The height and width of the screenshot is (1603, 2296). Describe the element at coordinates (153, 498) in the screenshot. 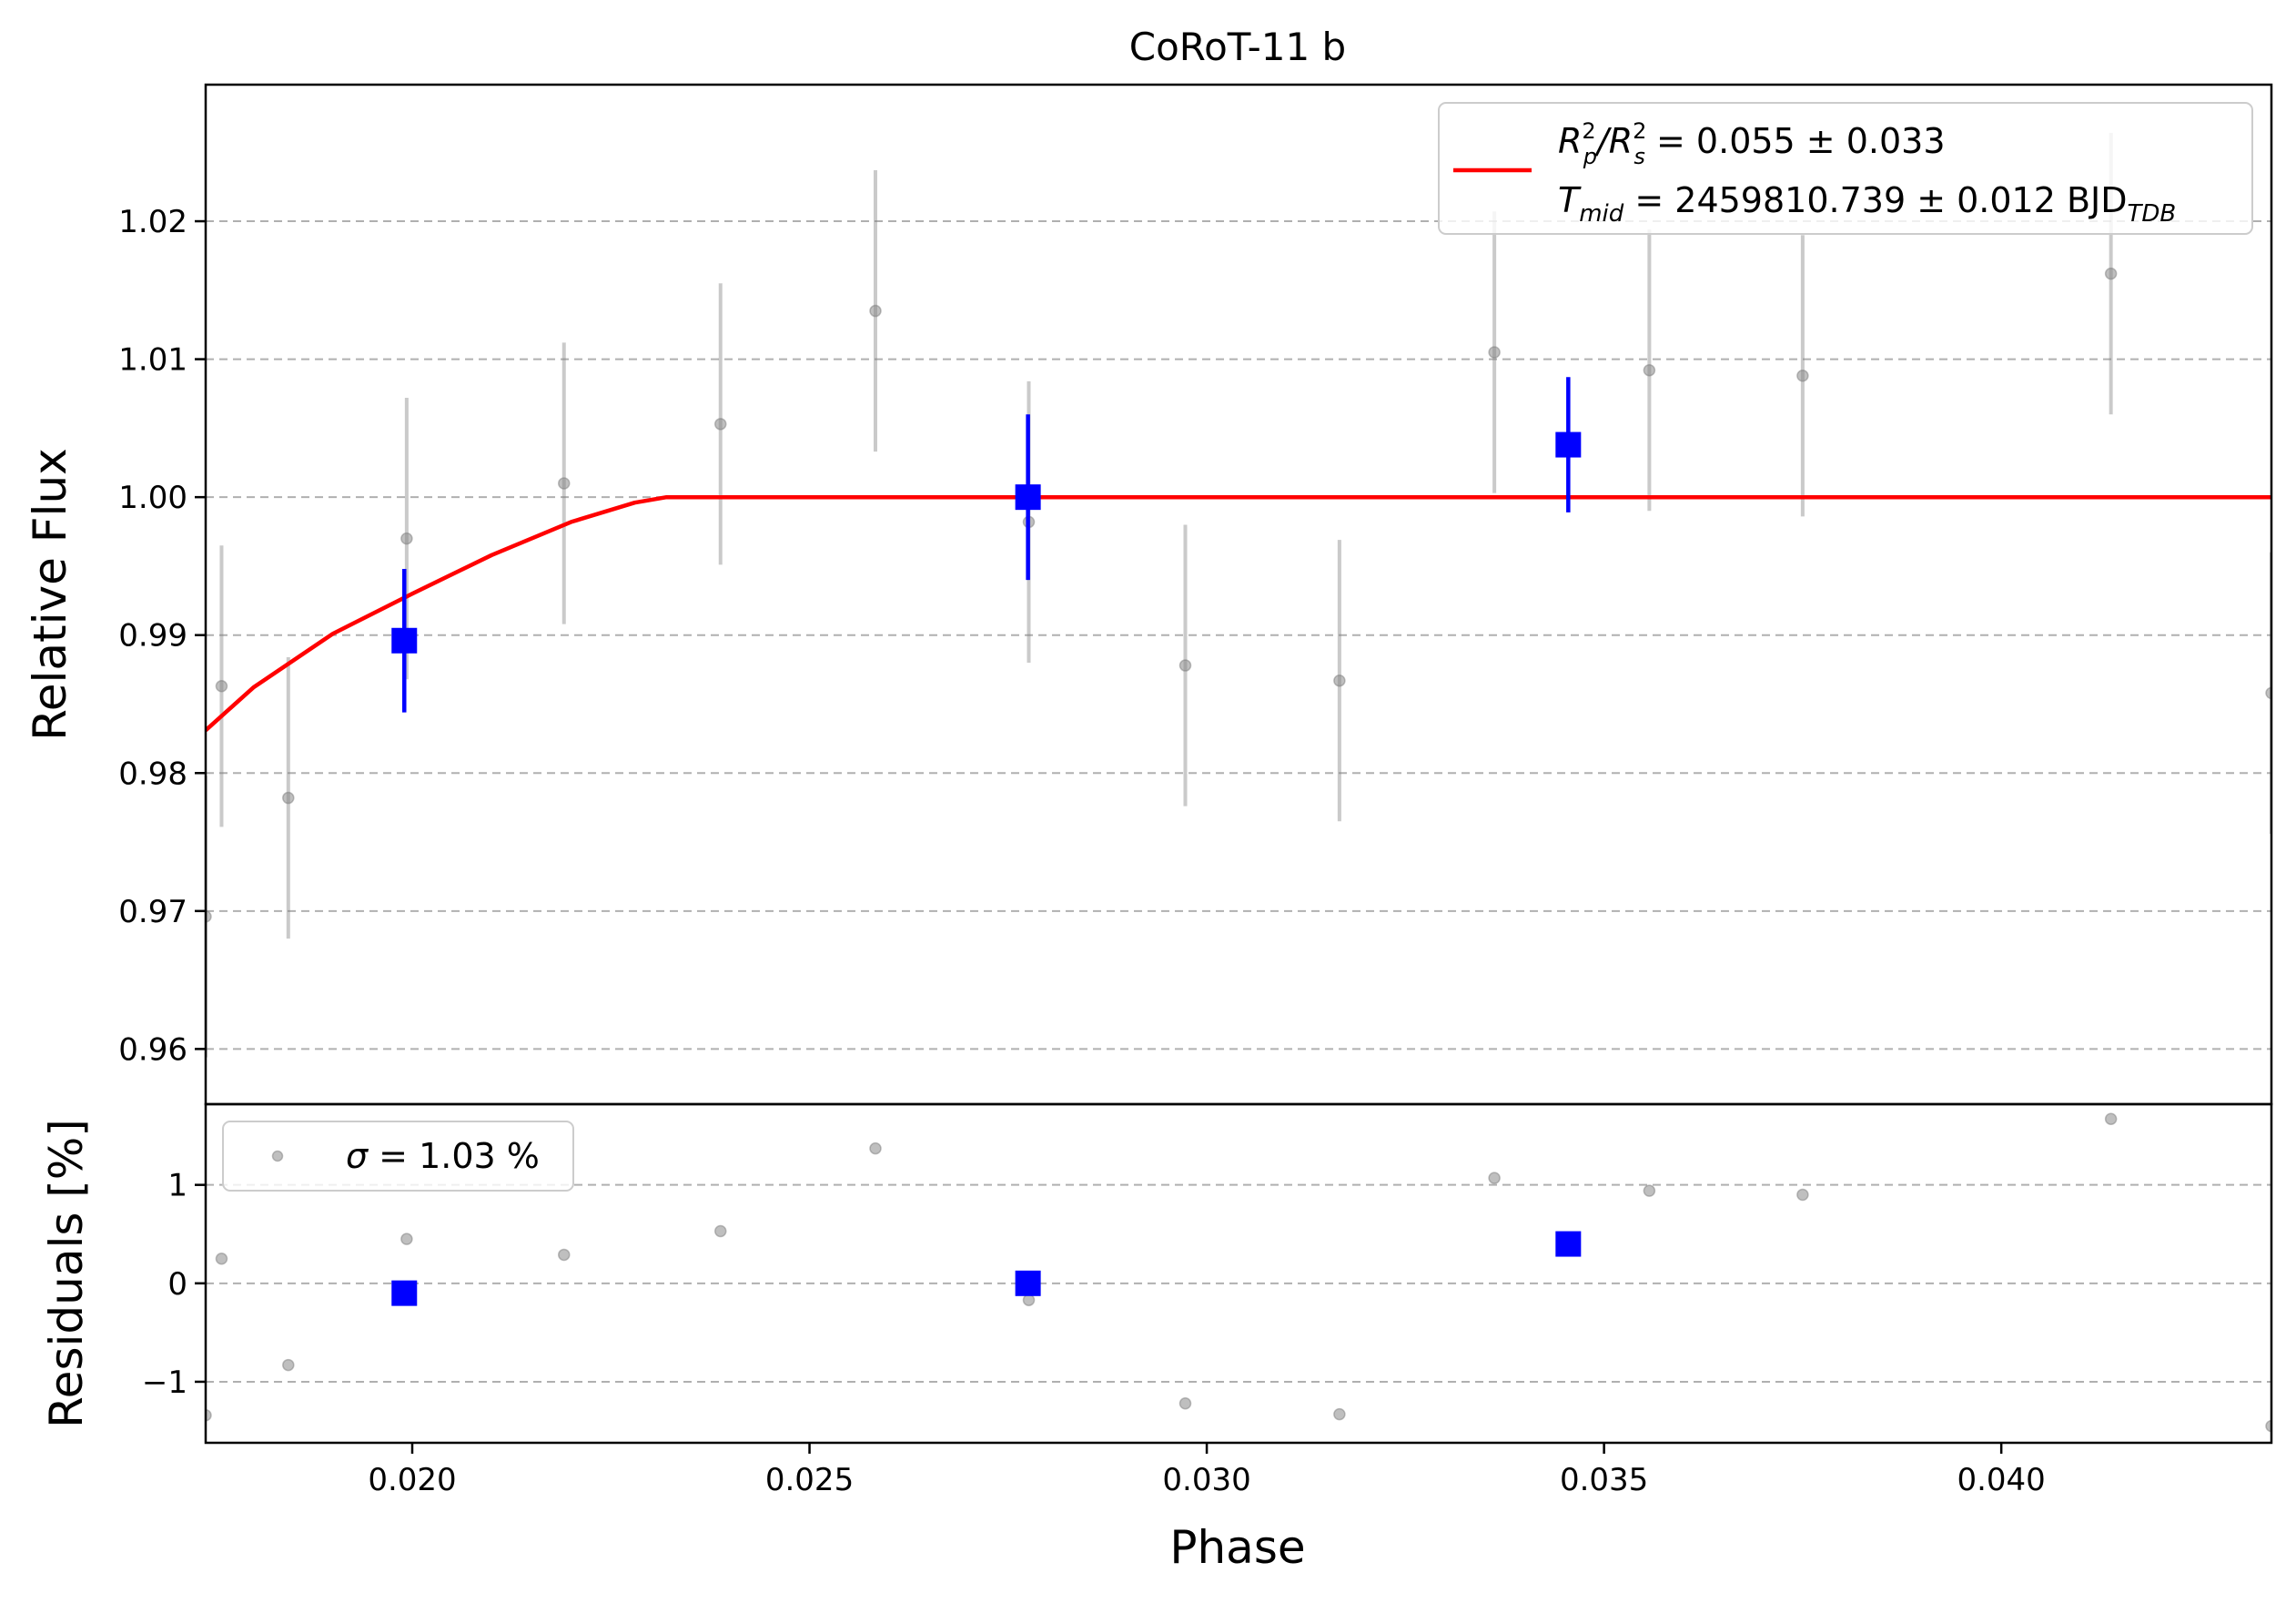

I see `top-y-tick-label: 1.00` at that location.